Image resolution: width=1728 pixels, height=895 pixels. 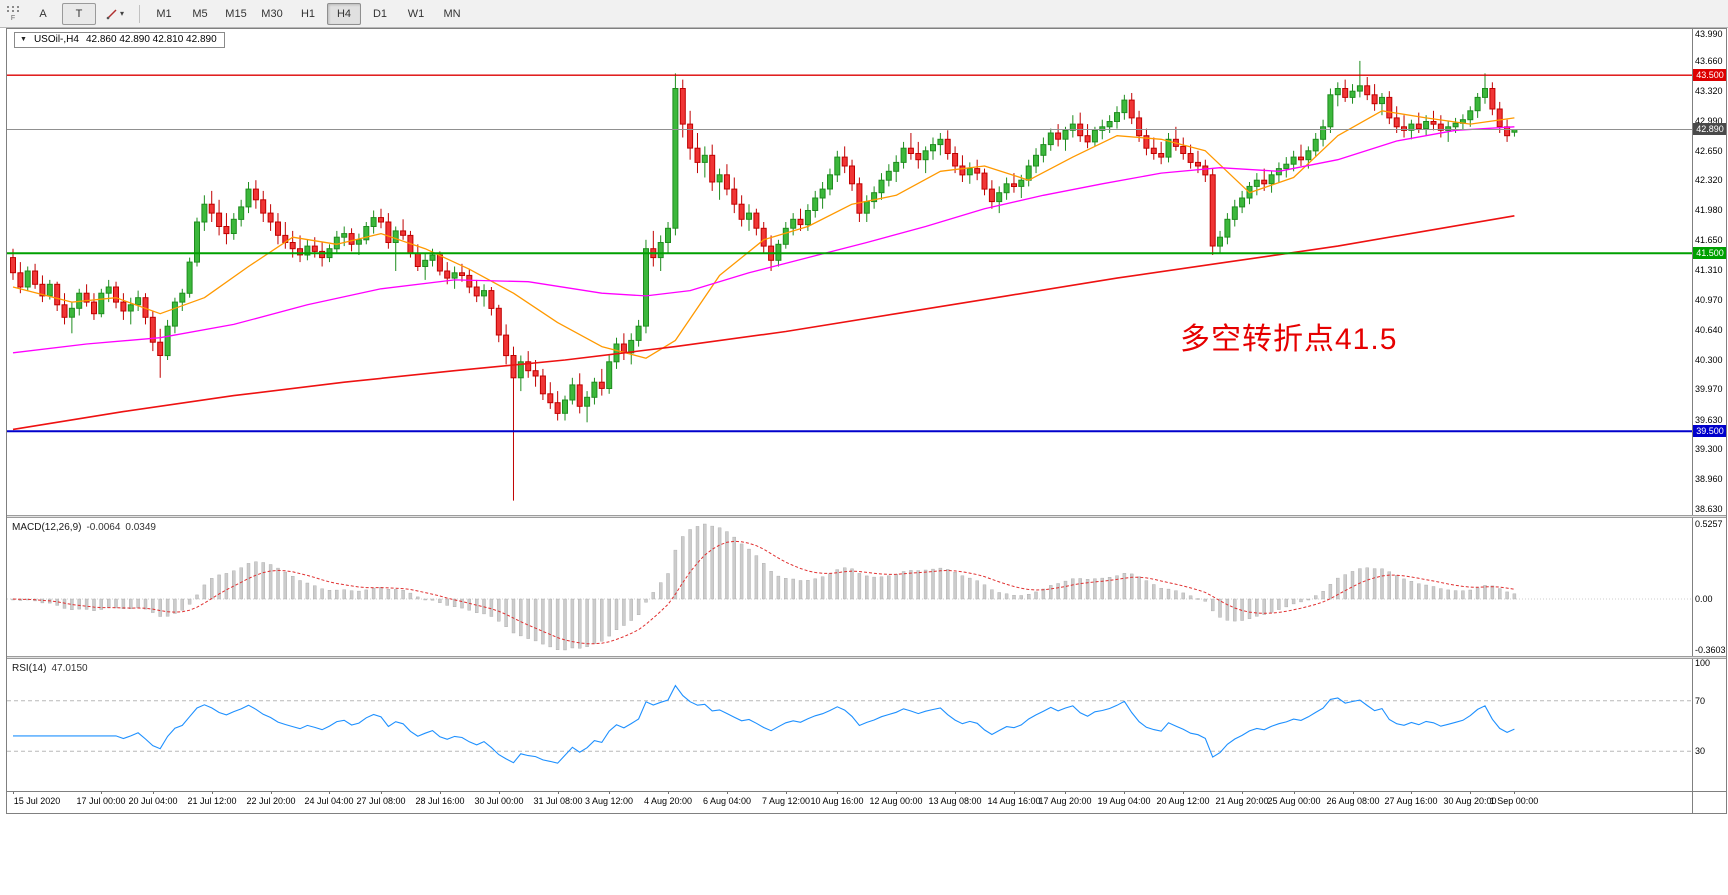 What do you see at coordinates (1710, 129) in the screenshot?
I see `bid-price-marker: 42.890` at bounding box center [1710, 129].